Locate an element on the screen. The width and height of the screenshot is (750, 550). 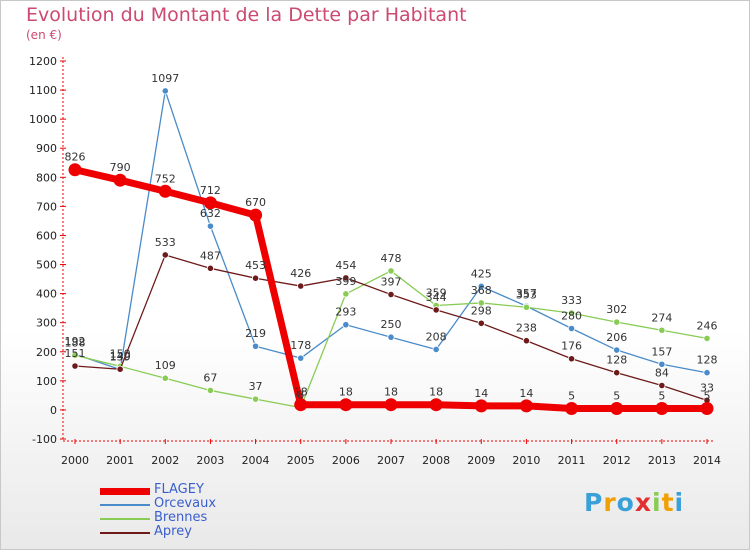
data-label-flagey: 826 is located at coordinates (75, 157).